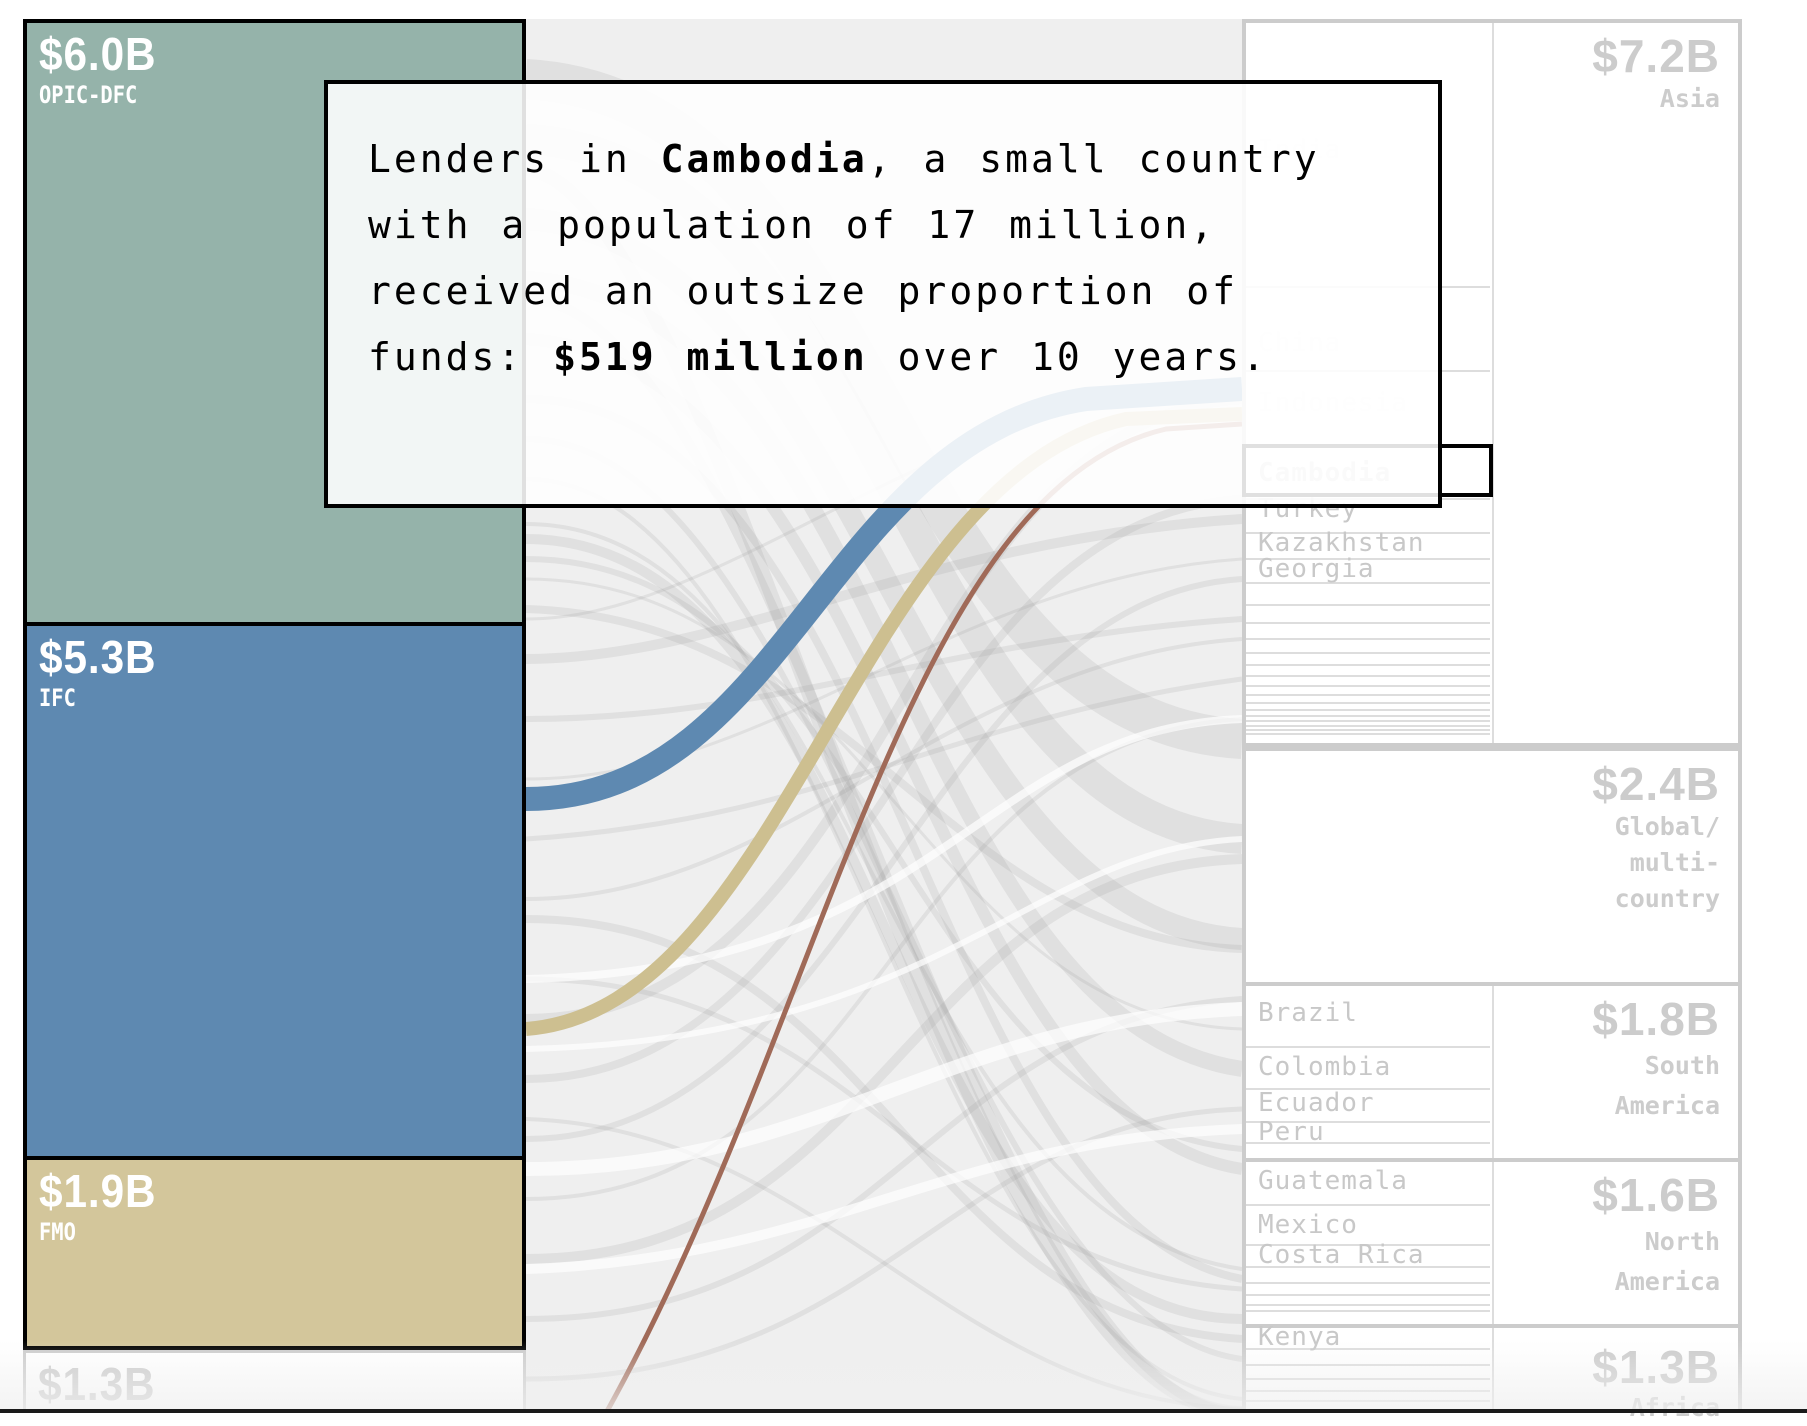  I want to click on tooltip-text-part: Lenders in, so click(514, 159).